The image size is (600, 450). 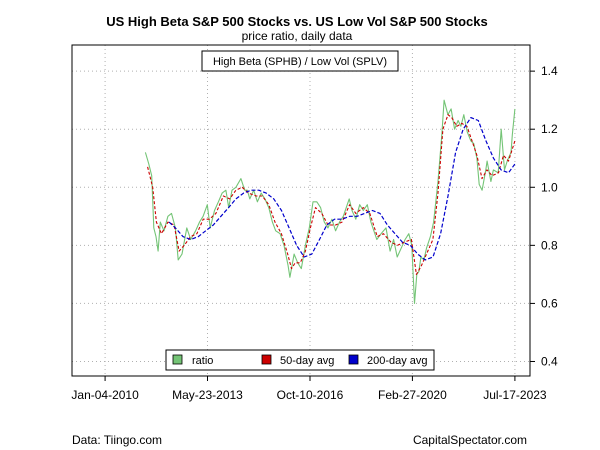 I want to click on y-tick-label: 0.4, so click(x=549, y=361).